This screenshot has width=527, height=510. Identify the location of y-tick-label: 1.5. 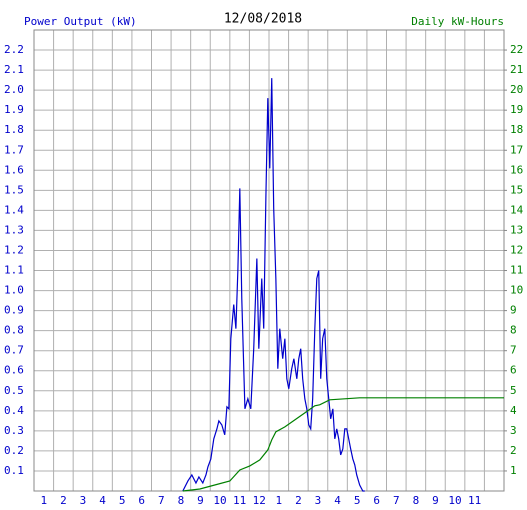
(14, 189).